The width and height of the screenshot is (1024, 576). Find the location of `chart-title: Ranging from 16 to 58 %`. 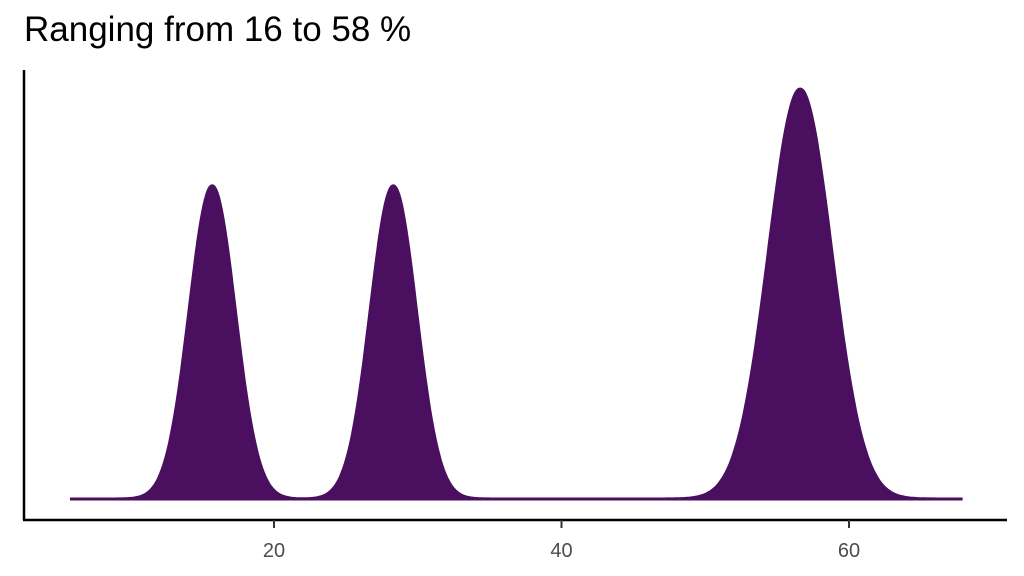

chart-title: Ranging from 16 to 58 % is located at coordinates (218, 29).